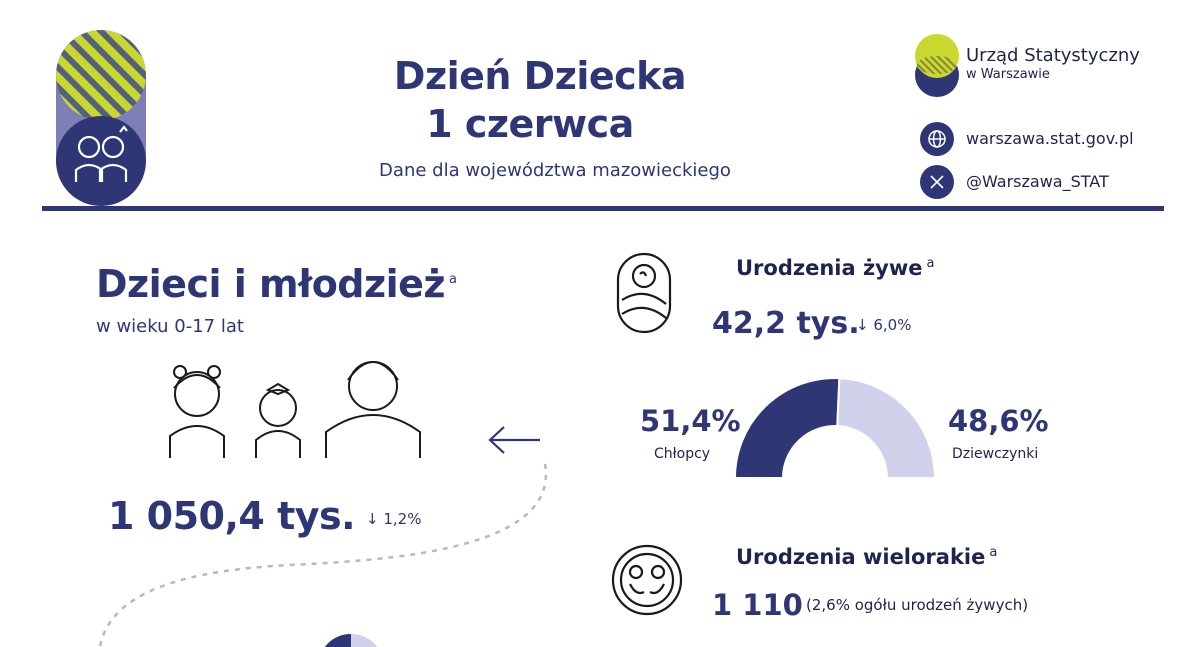 This screenshot has height=647, width=1200. I want to click on births-title-text: Urodzenia żywe, so click(829, 268).